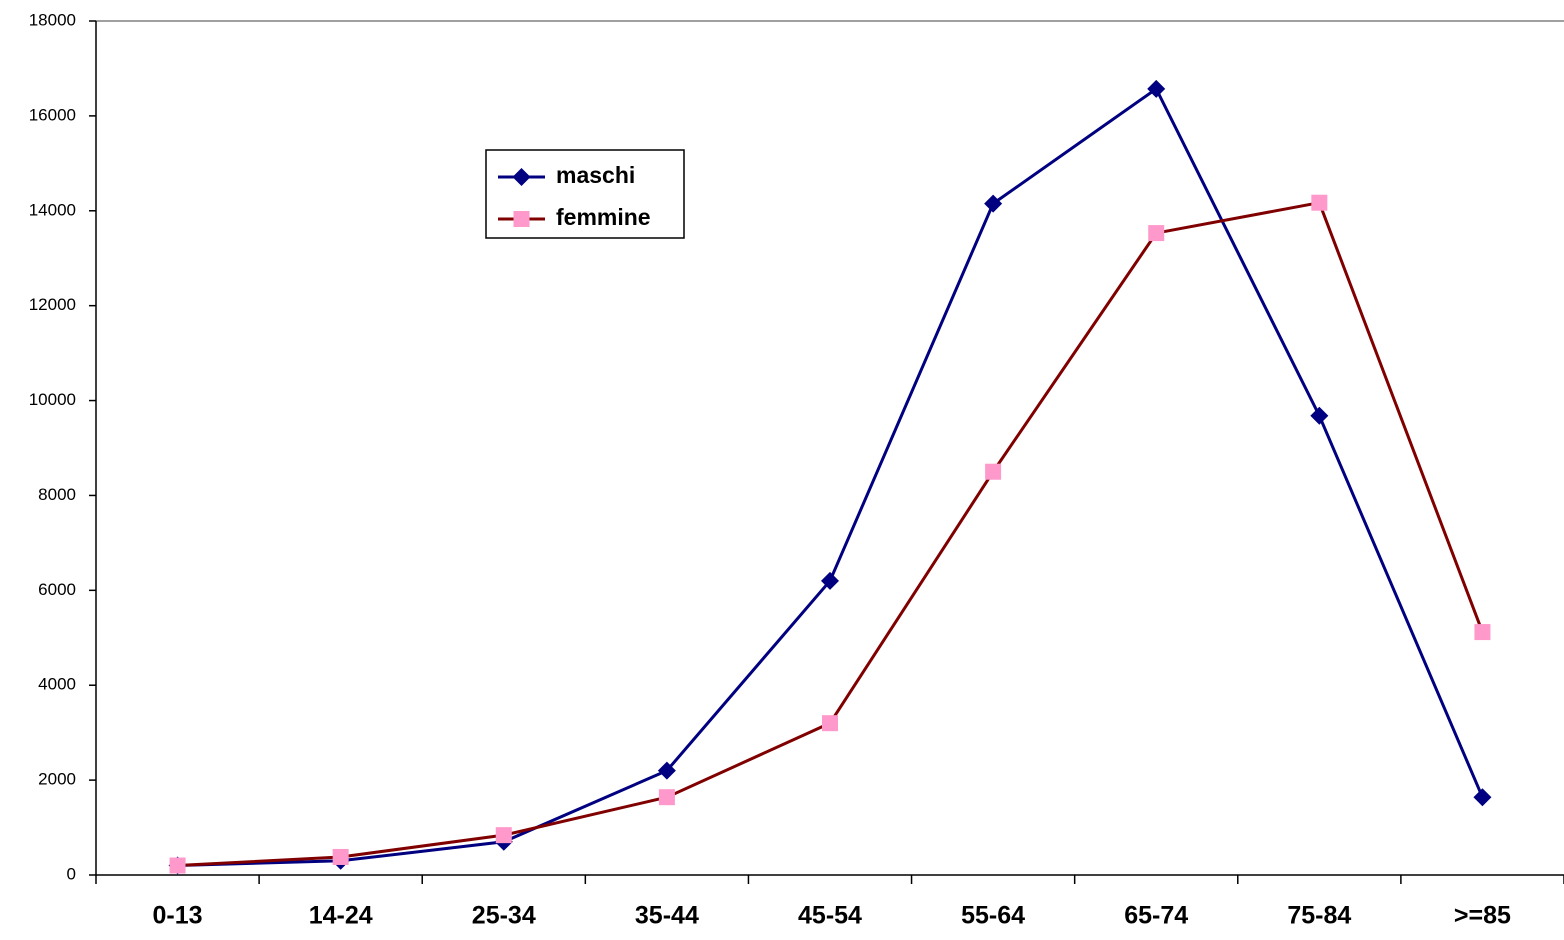 The image size is (1564, 940). I want to click on x-tick-label: 75-84, so click(1319, 916).